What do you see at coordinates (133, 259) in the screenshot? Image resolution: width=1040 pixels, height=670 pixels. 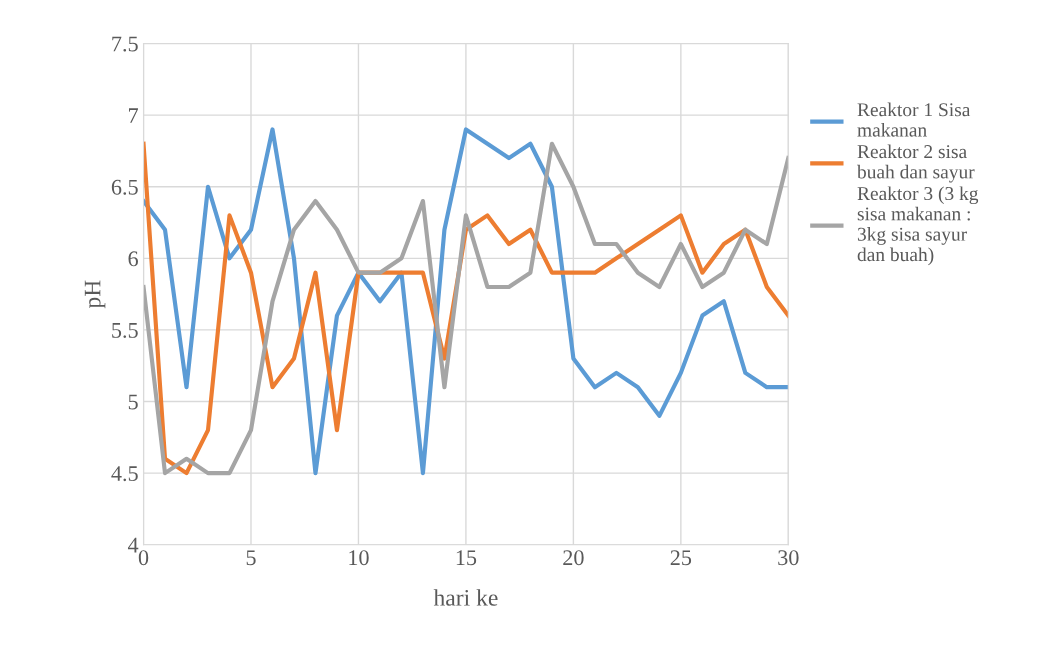 I see `y-tick-label: 6` at bounding box center [133, 259].